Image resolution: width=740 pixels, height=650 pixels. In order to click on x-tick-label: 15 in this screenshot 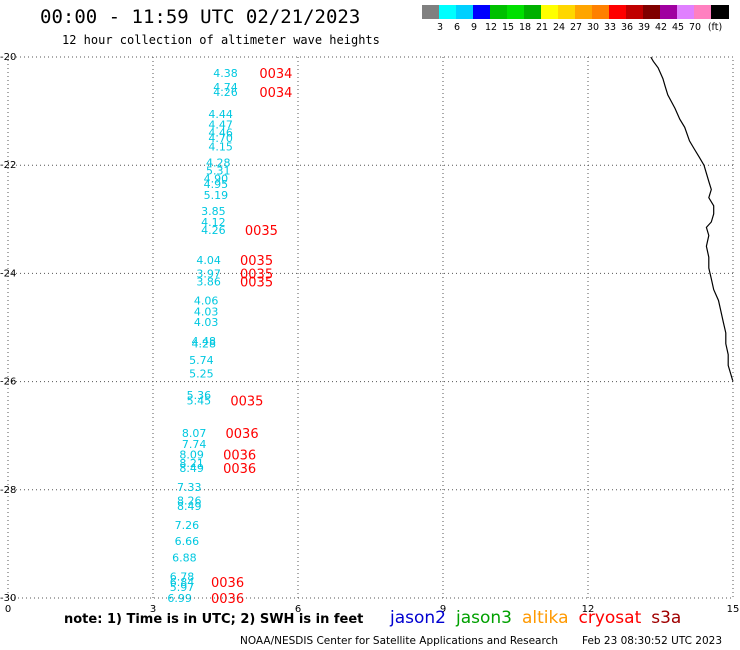, I will do `click(733, 609)`.